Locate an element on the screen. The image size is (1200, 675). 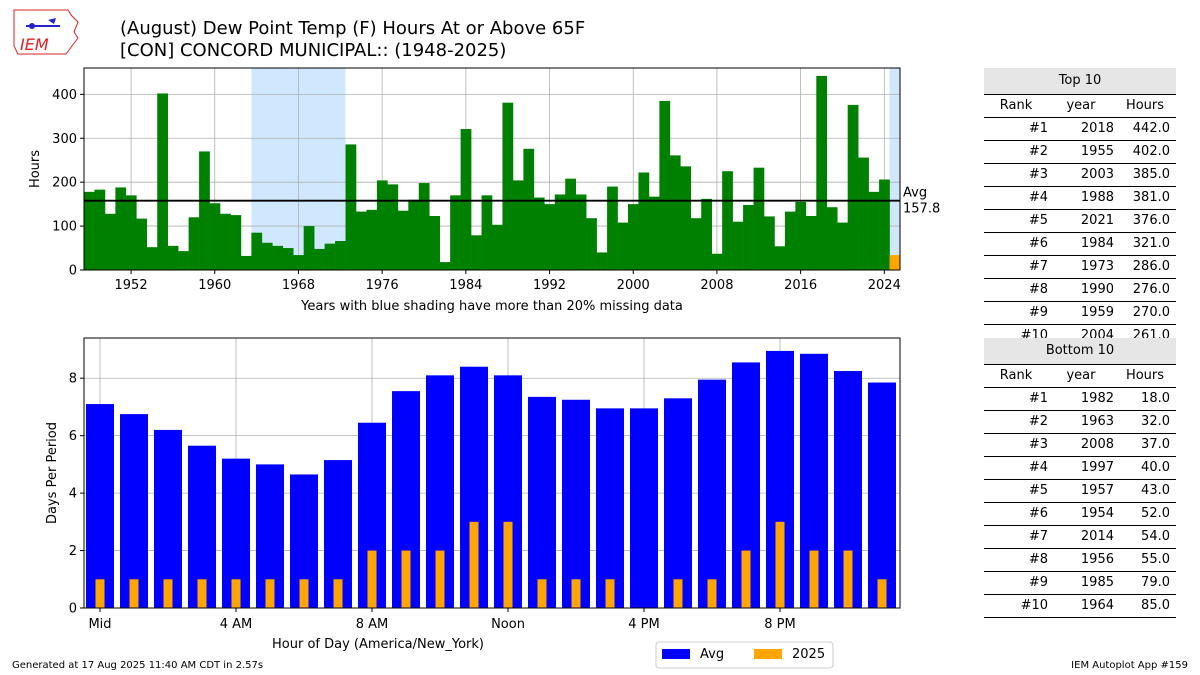
table-row: #3 2003 385.0 is located at coordinates (1080, 175).